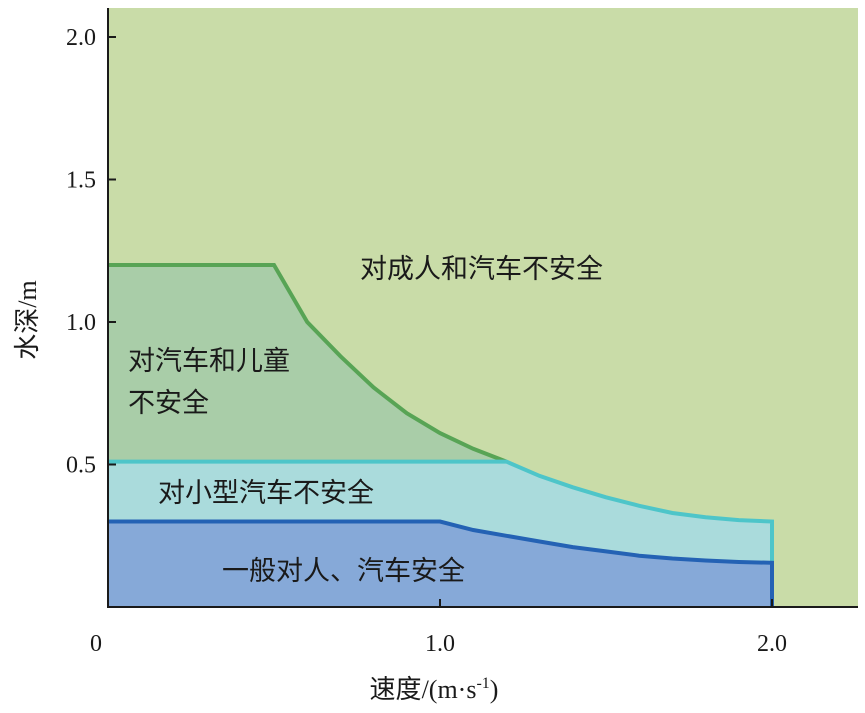 This screenshot has width=865, height=713. What do you see at coordinates (81, 181) in the screenshot?
I see `y-tick-label: 1.5` at bounding box center [81, 181].